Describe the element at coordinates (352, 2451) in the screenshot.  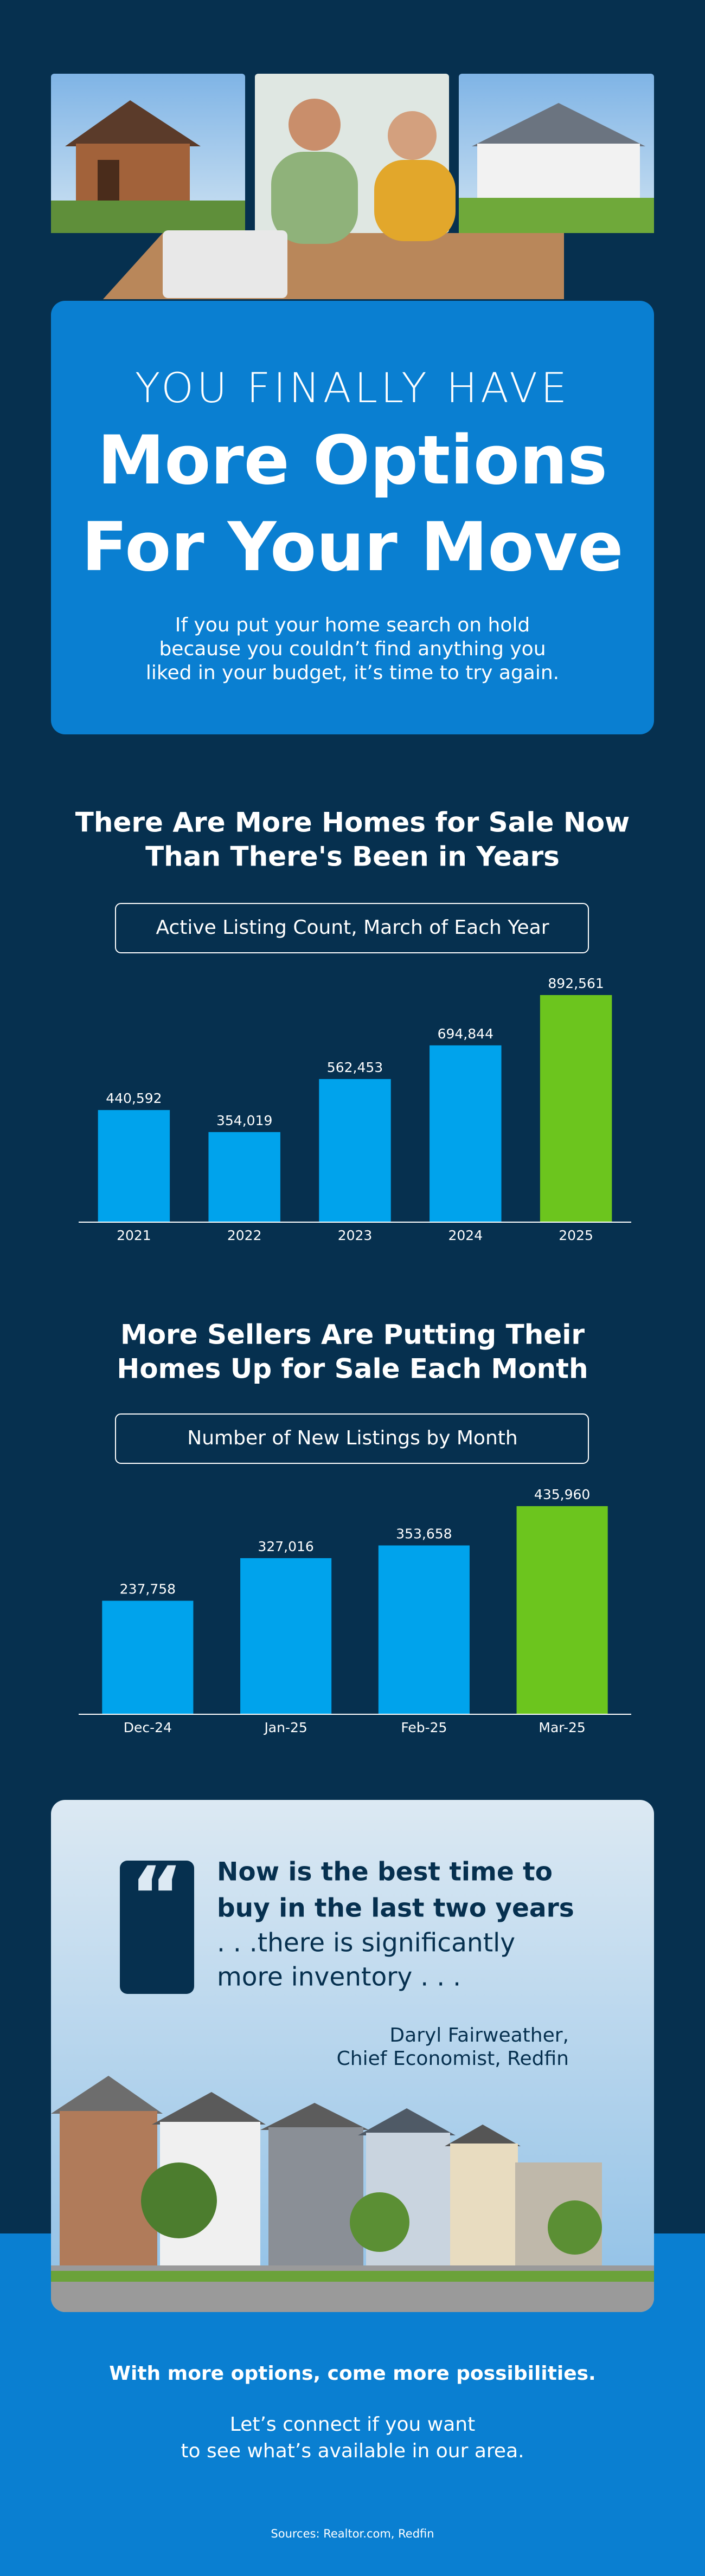
I see `cta: to see what’s available in our area.` at that location.